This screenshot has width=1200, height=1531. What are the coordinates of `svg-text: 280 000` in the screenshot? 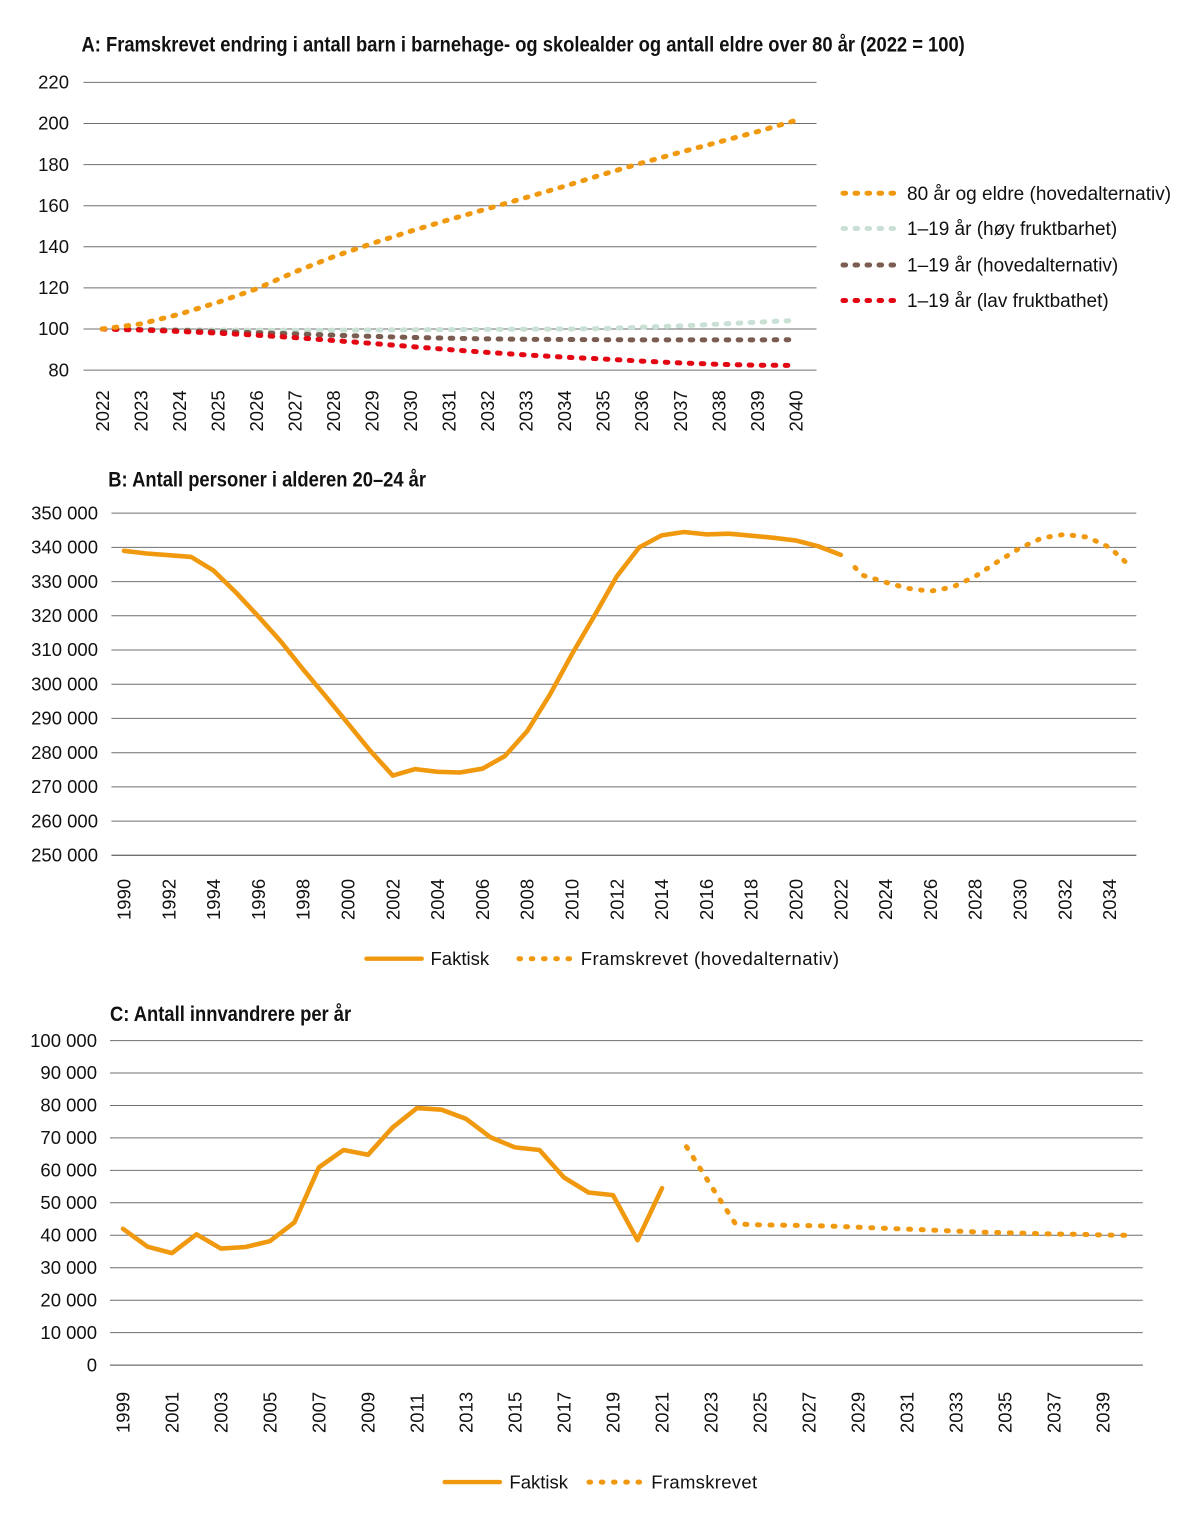 It's located at (64, 752).